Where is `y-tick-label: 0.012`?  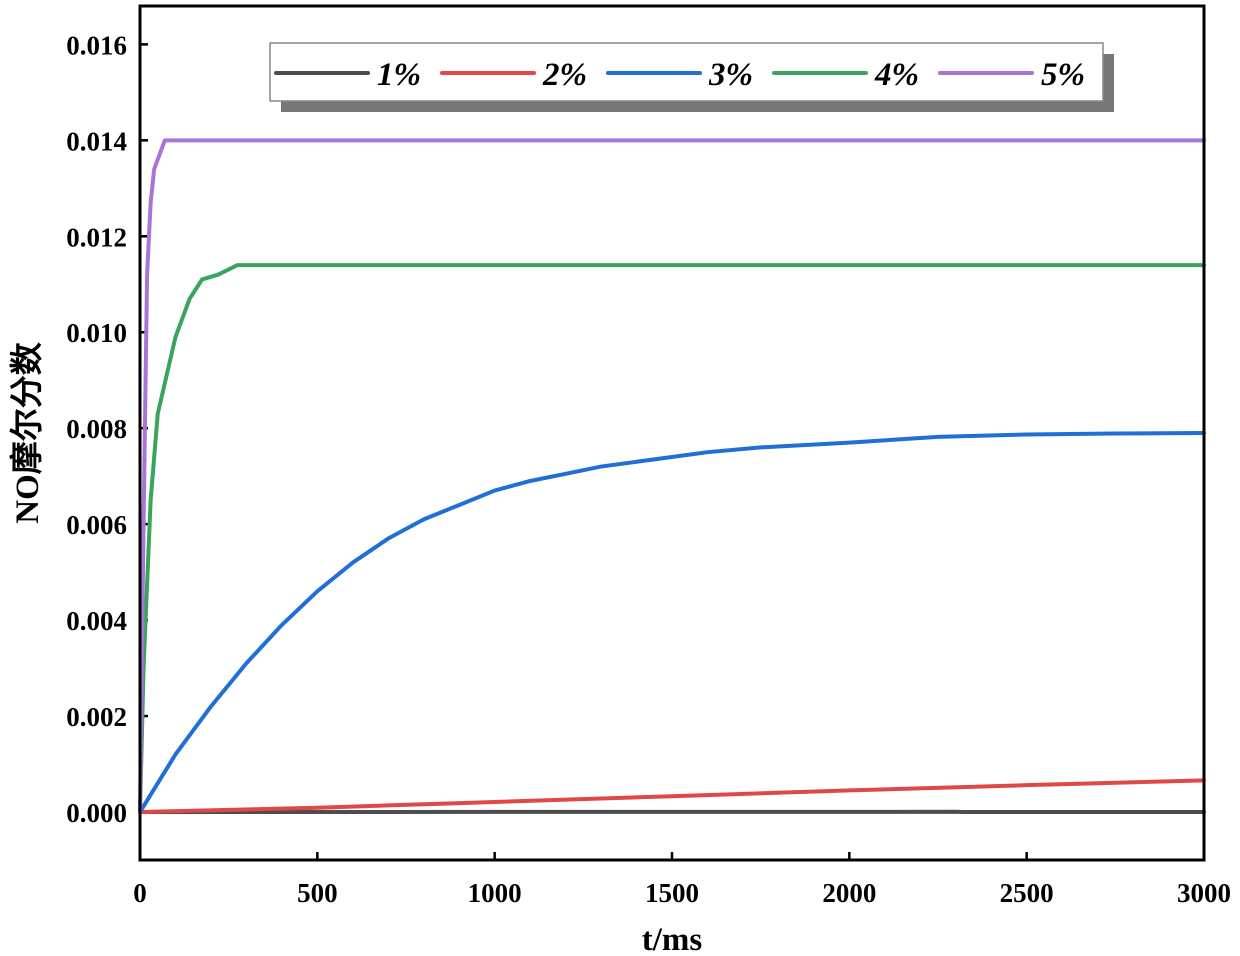
y-tick-label: 0.012 is located at coordinates (96, 237).